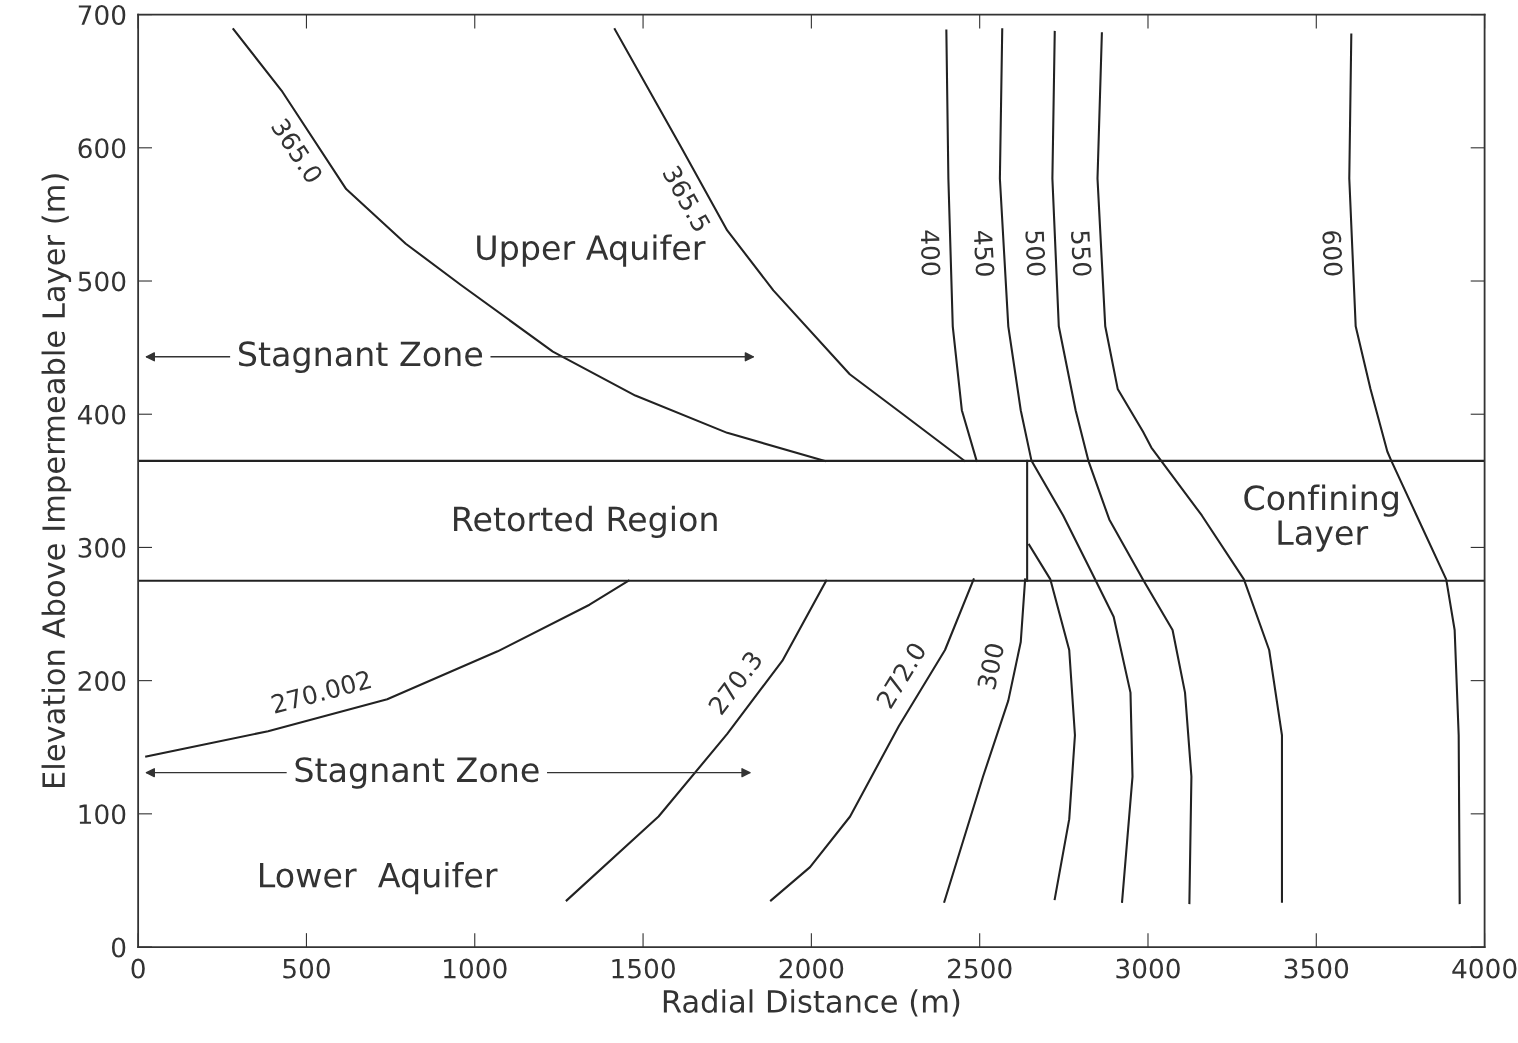 The height and width of the screenshot is (1043, 1518). What do you see at coordinates (1148, 968) in the screenshot?
I see `x-tick-label: 3000` at bounding box center [1148, 968].